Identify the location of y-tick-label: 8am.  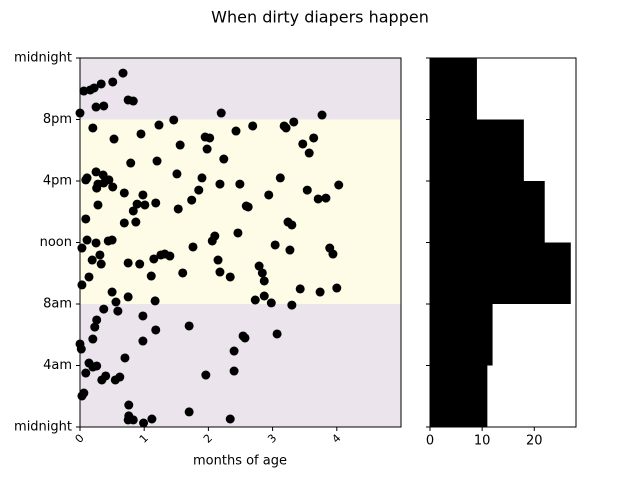
(57, 304).